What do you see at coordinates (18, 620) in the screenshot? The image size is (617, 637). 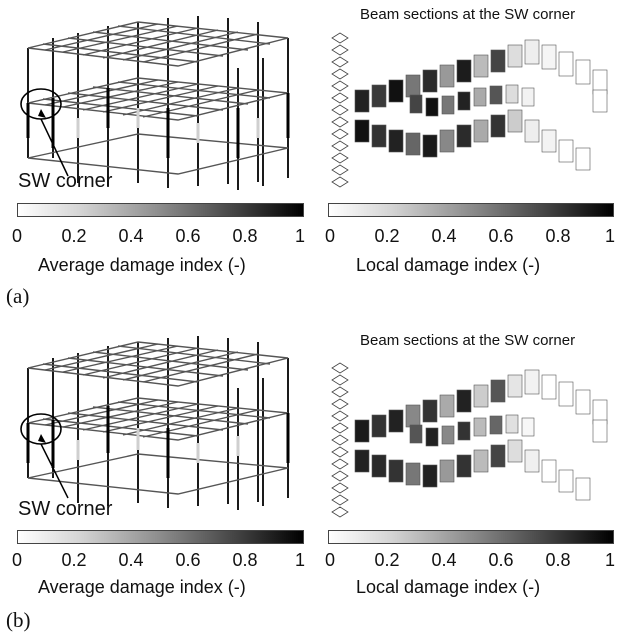 I see `panel-letter: (b)` at bounding box center [18, 620].